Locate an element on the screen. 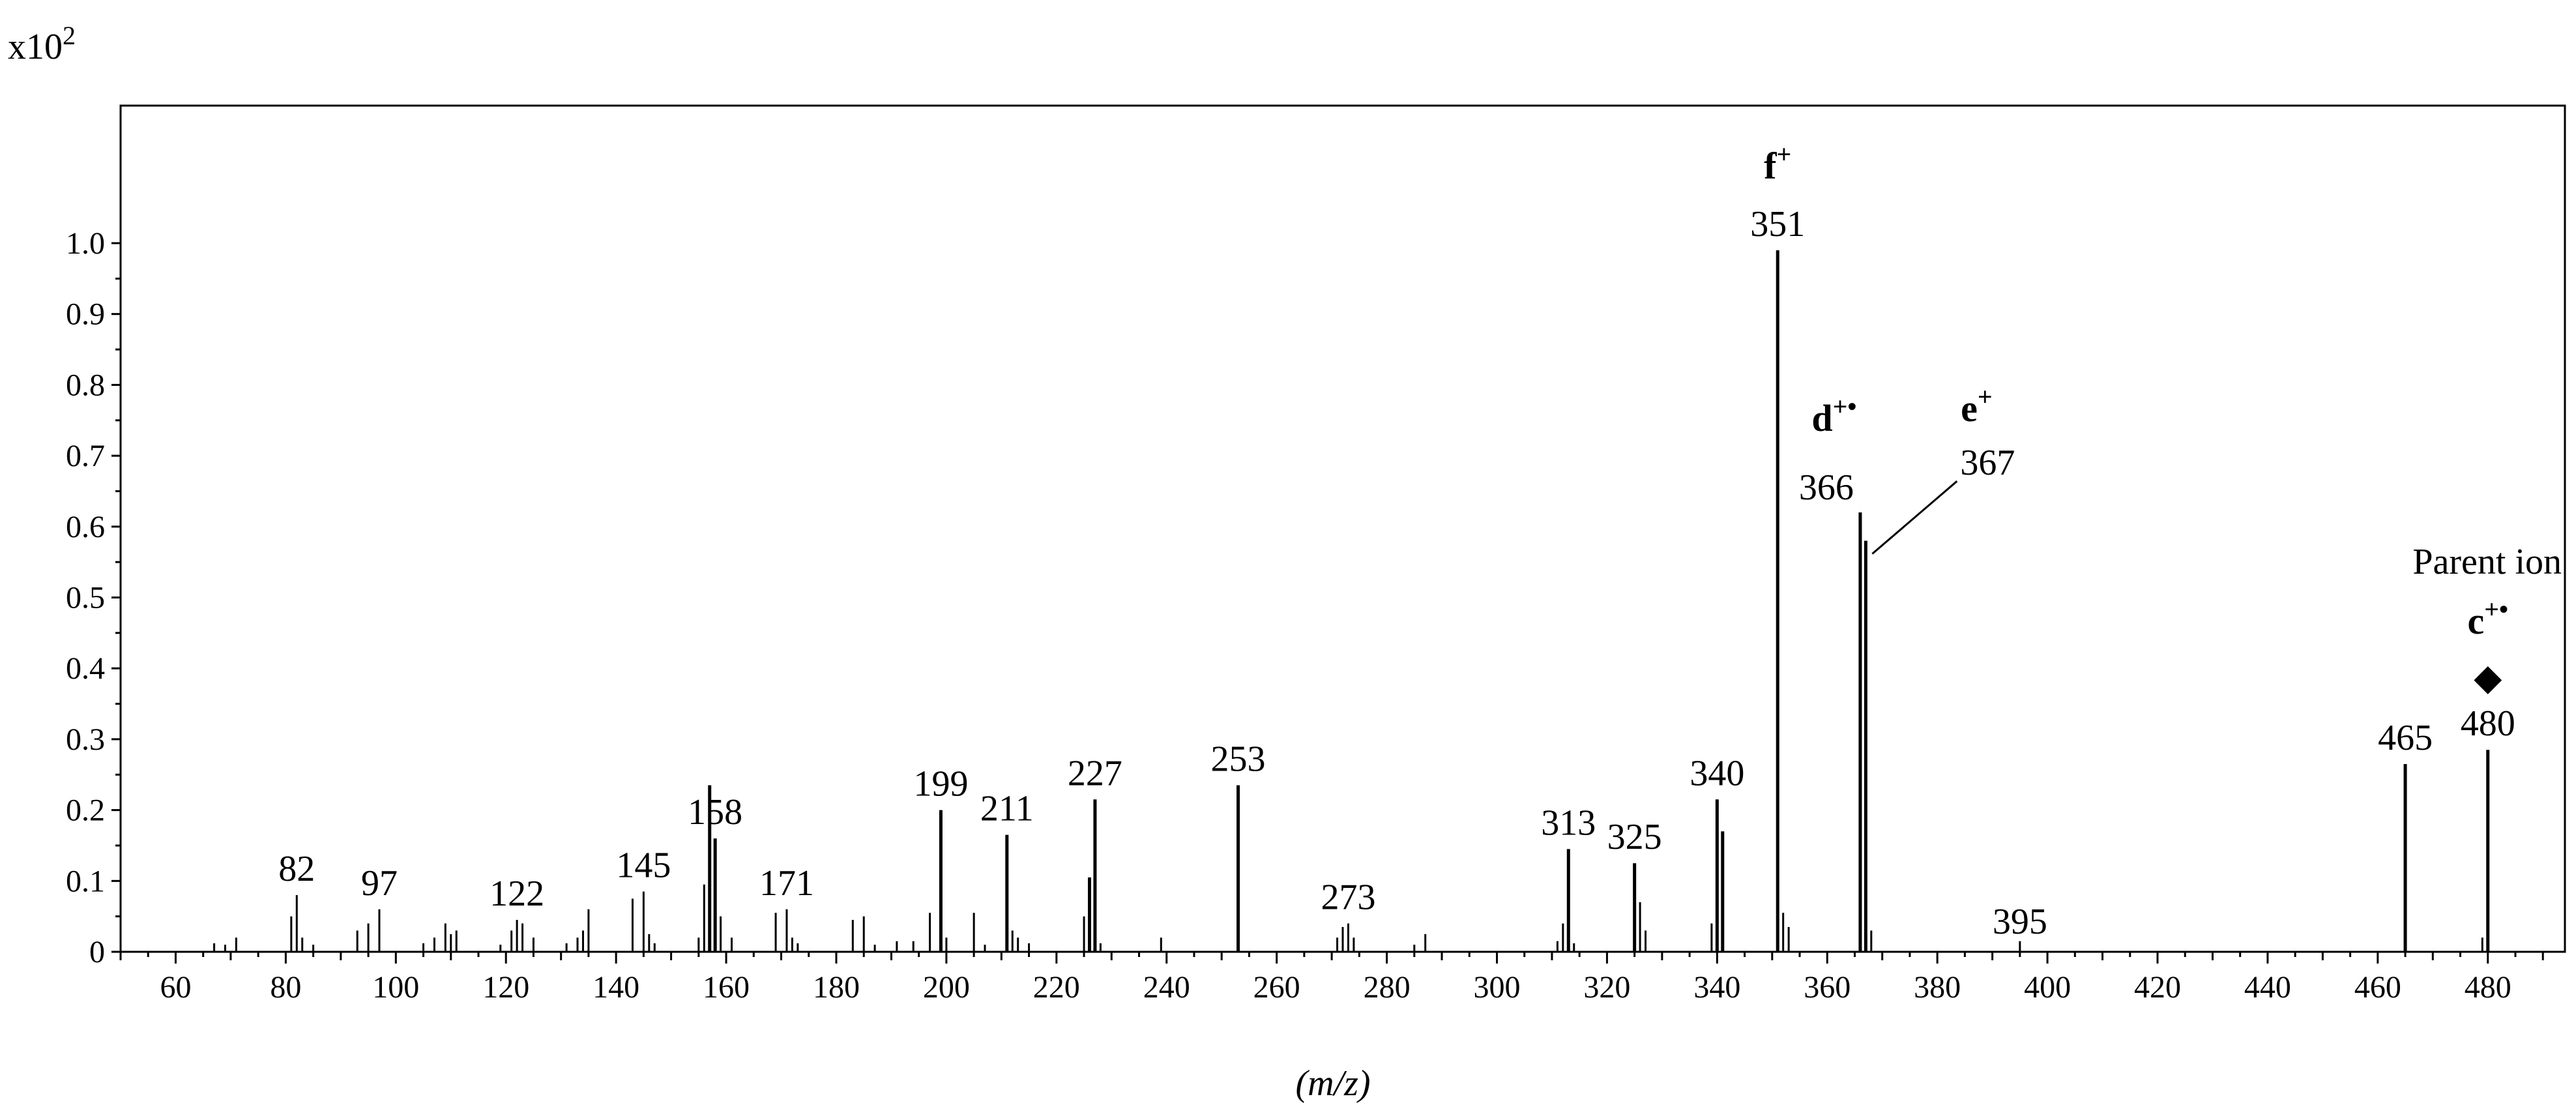 The height and width of the screenshot is (1120, 2576). x-tick-label: 240 is located at coordinates (1166, 987).